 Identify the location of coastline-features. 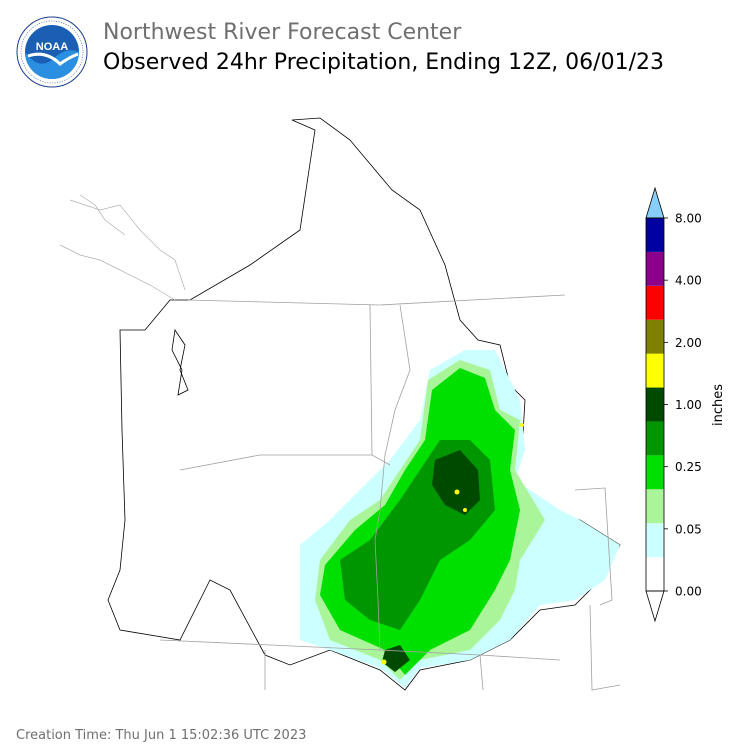
(122, 247).